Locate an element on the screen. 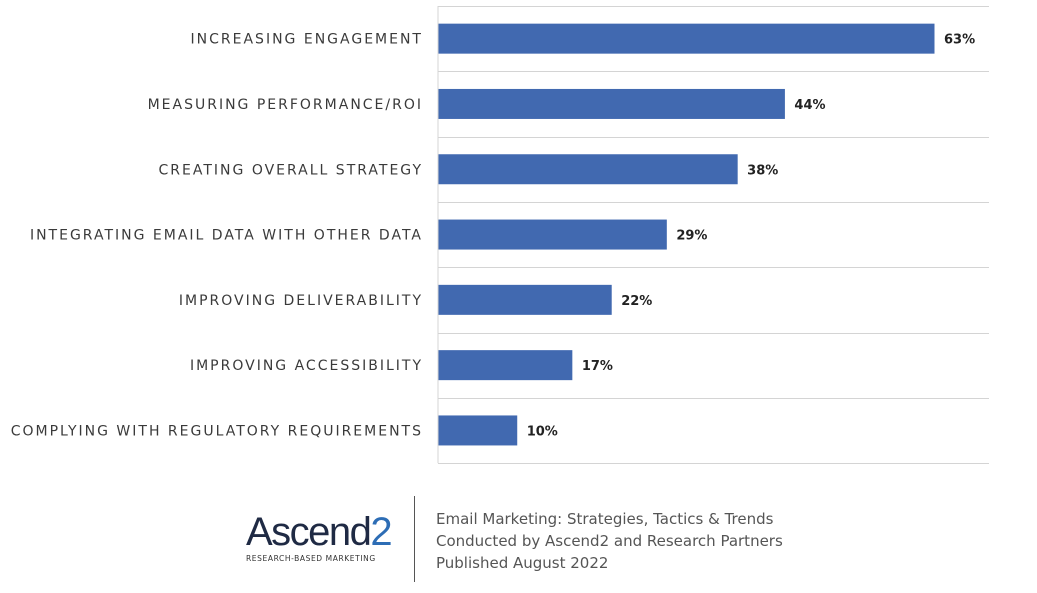 The width and height of the screenshot is (1037, 593). category-label: MEASURING PERFORMANCE/ROI is located at coordinates (285, 105).